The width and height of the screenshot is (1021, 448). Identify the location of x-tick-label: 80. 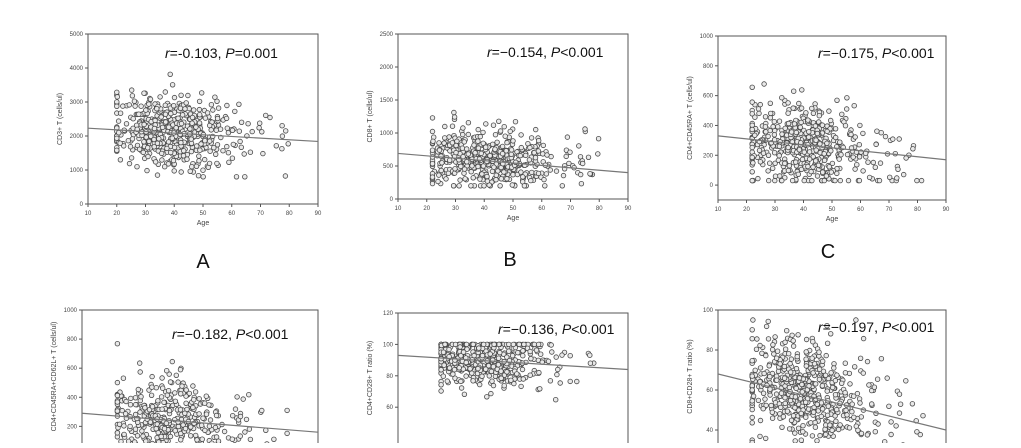
(917, 210).